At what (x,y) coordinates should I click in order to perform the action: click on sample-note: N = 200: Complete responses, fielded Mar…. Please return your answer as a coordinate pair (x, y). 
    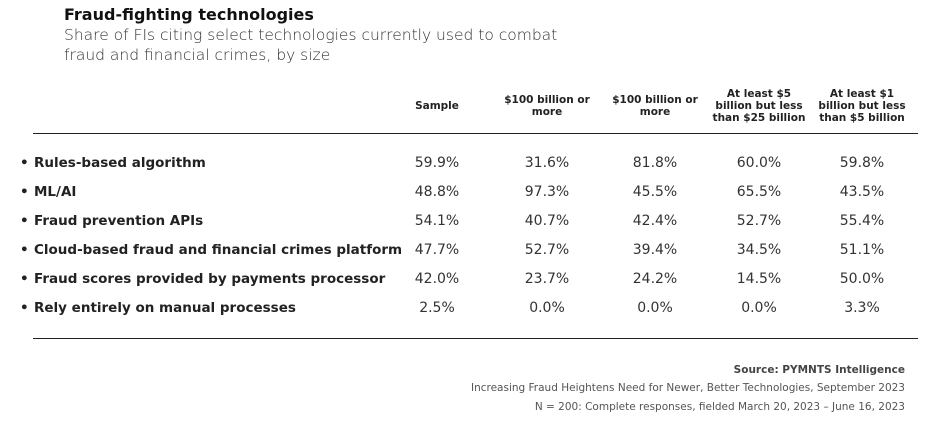
    Looking at the image, I should click on (719, 407).